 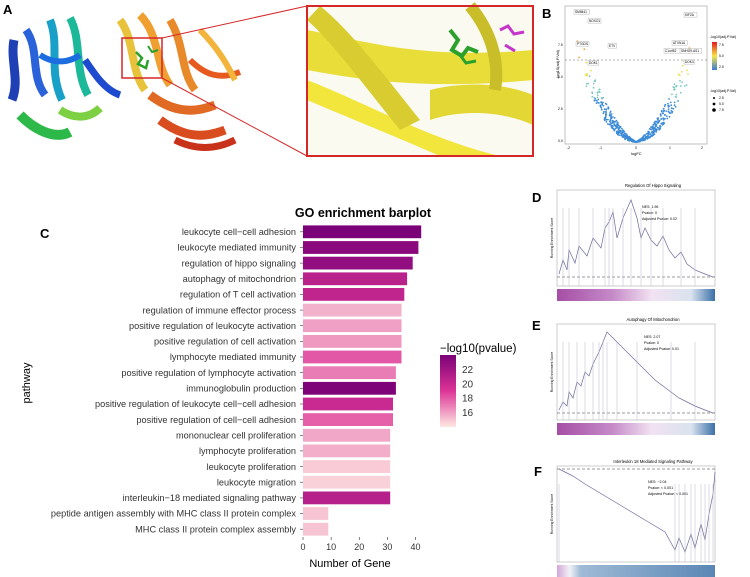 I want to click on volcano-gene-label: C1orf52, so click(x=671, y=51).